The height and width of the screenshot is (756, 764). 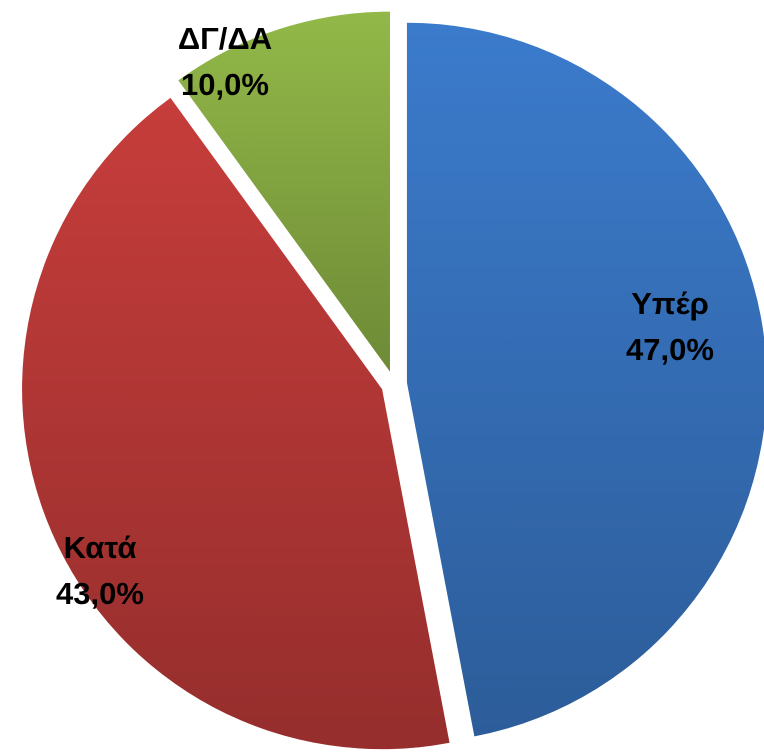 I want to click on slice-label: ΔΓ/ΔΑ, so click(x=225, y=38).